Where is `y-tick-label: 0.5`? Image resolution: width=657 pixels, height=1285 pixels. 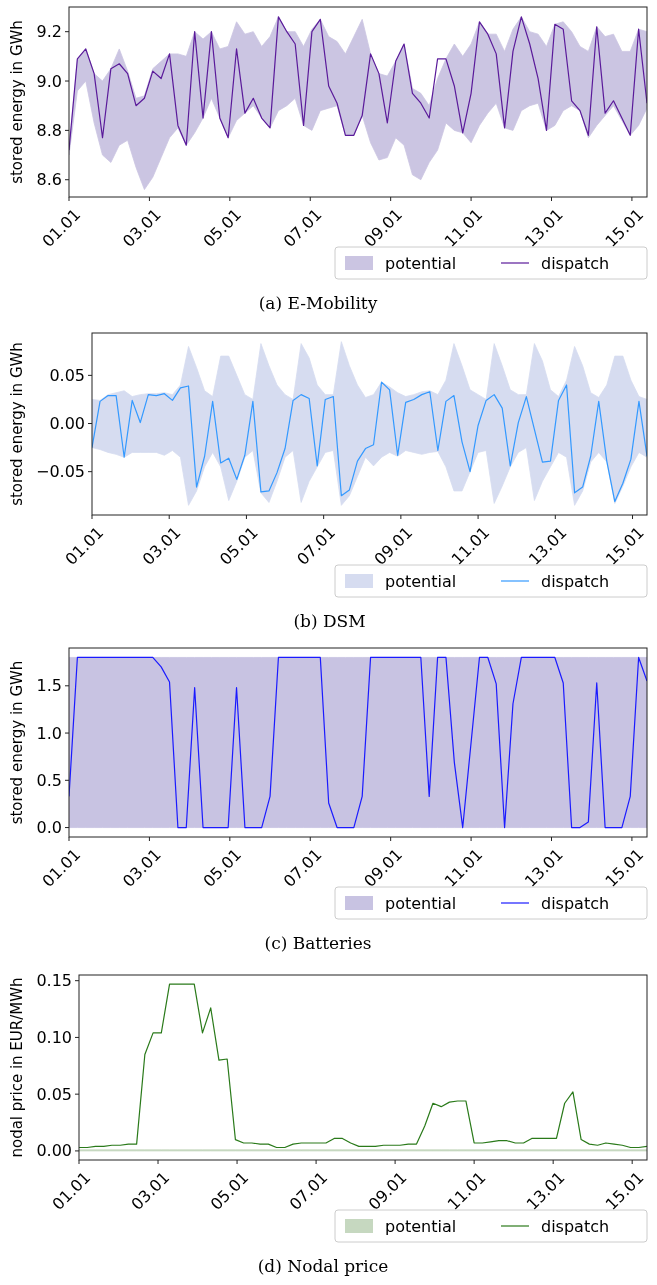 y-tick-label: 0.5 is located at coordinates (49, 780).